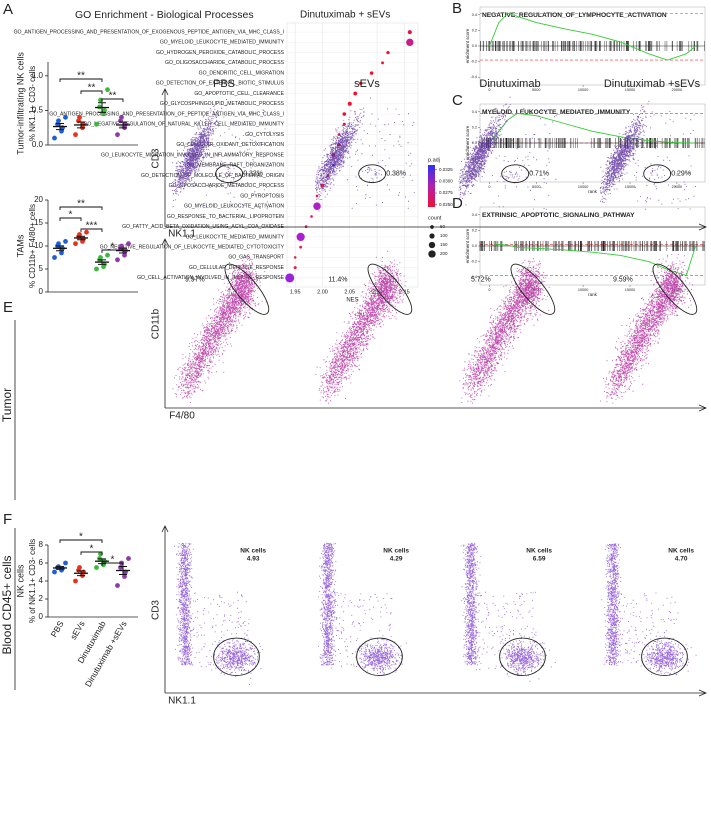 The width and height of the screenshot is (711, 824). I want to click on legend-title: p.adj, so click(434, 160).